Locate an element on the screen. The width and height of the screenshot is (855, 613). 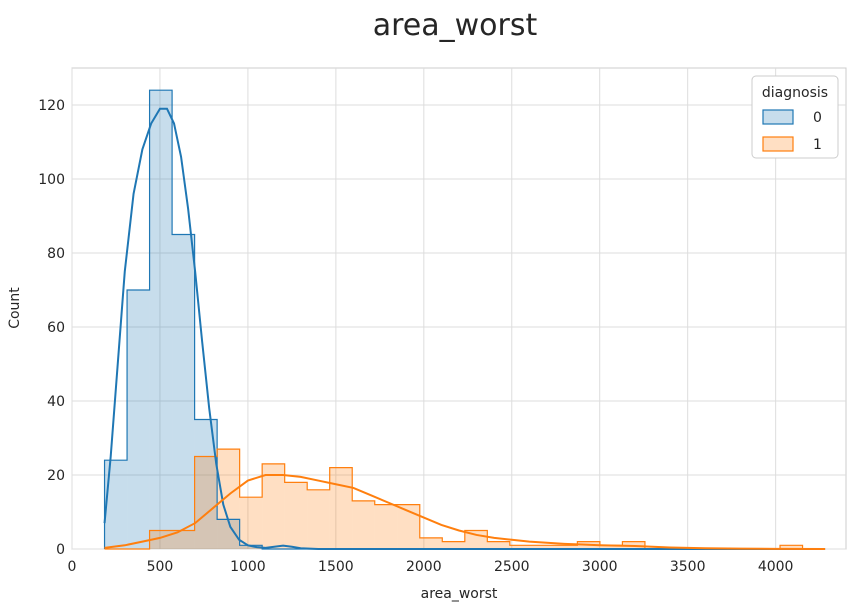
x-tick-label: 2500 is located at coordinates (512, 567).